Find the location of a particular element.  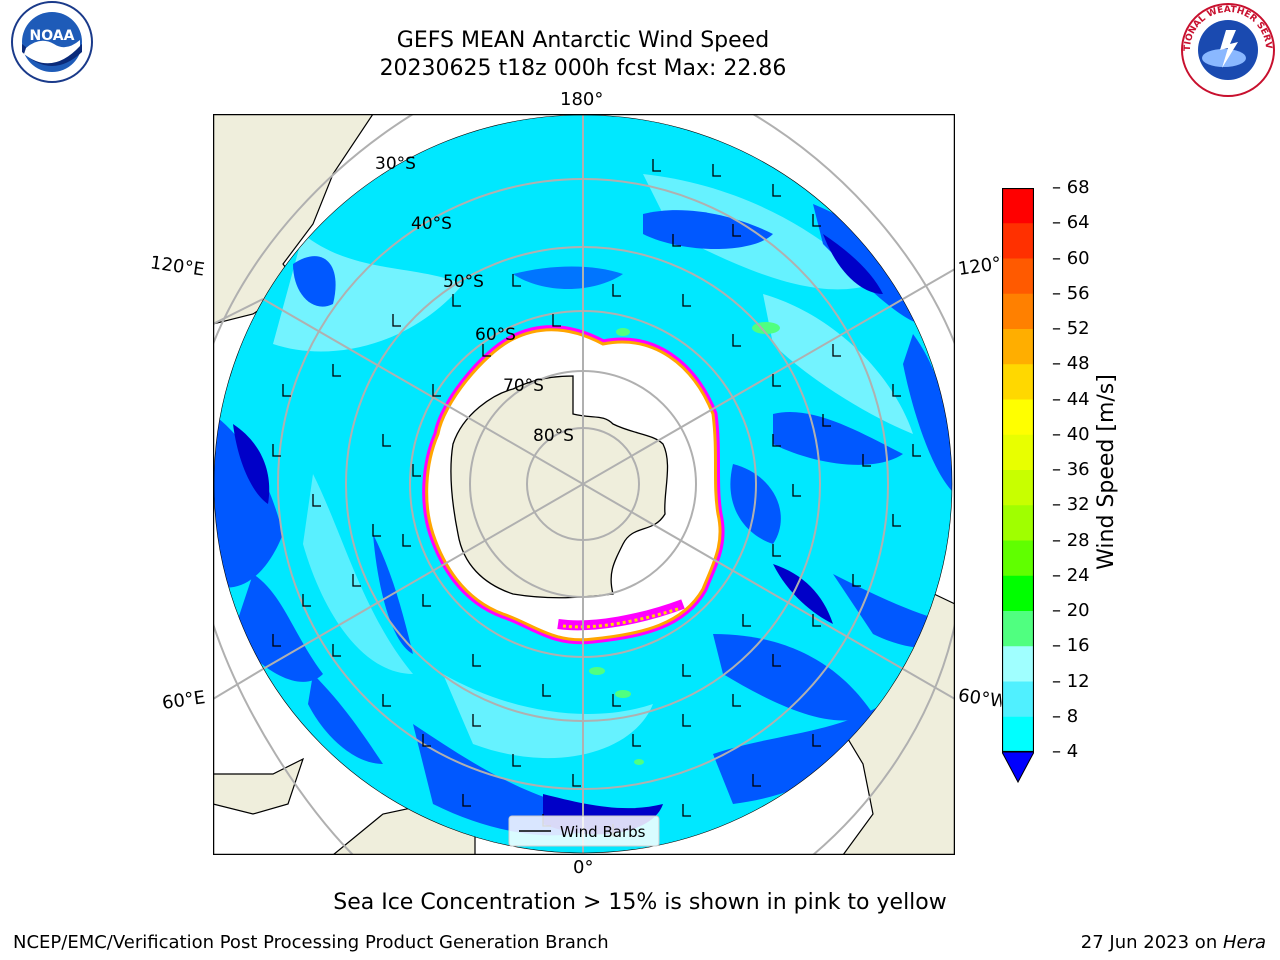

colorbar-tick-label: – 16 is located at coordinates (1071, 646).